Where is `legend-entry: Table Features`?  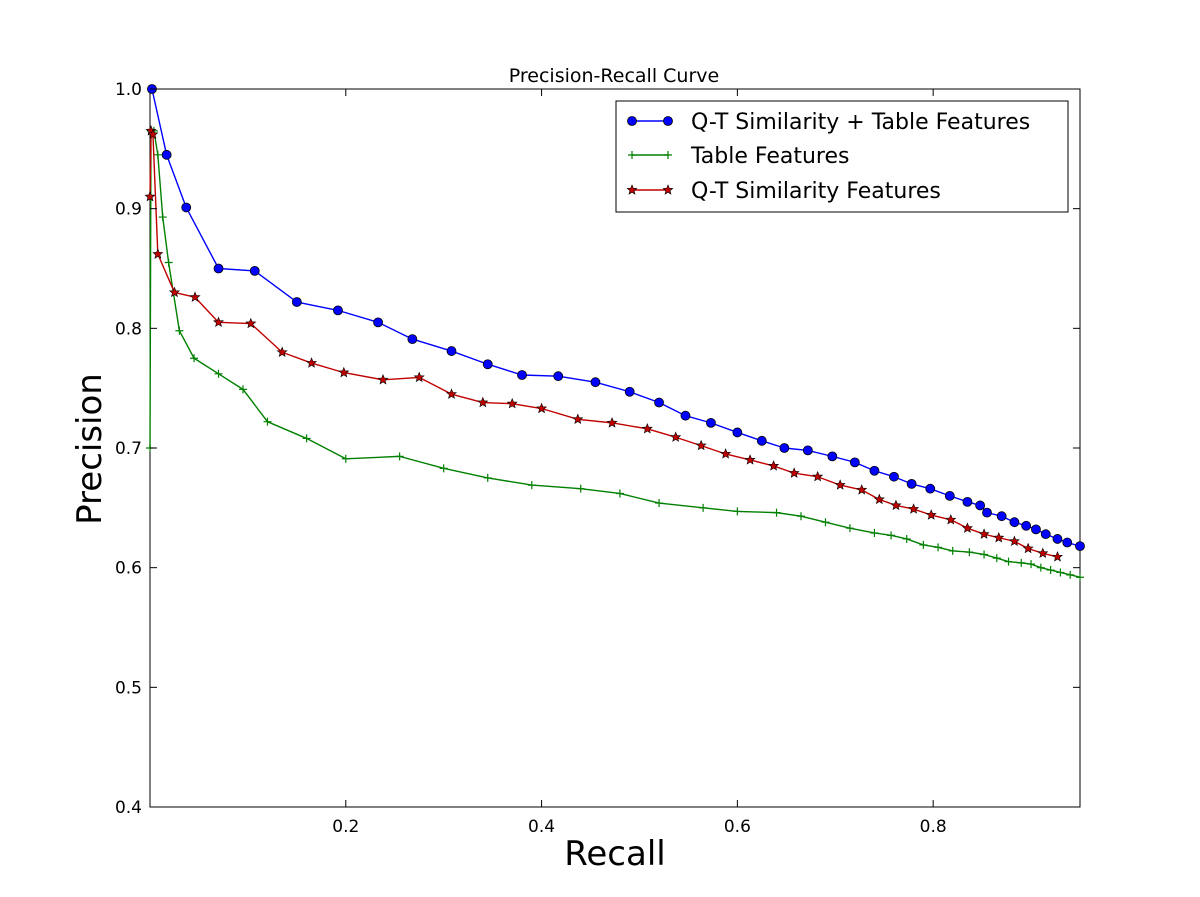 legend-entry: Table Features is located at coordinates (738, 156).